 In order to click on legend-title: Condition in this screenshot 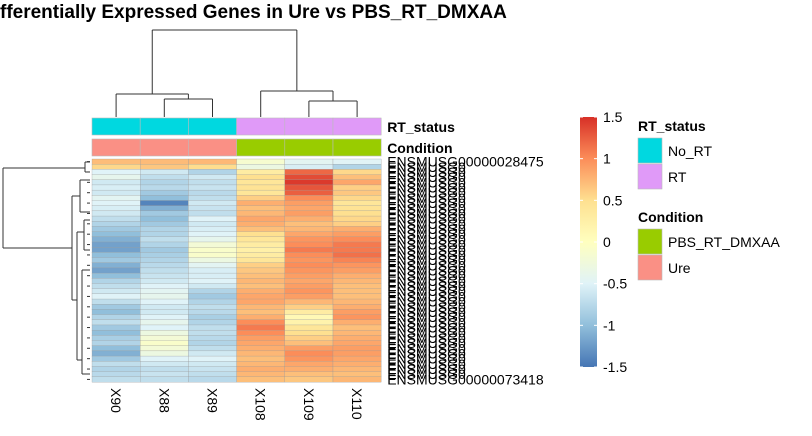, I will do `click(670, 217)`.